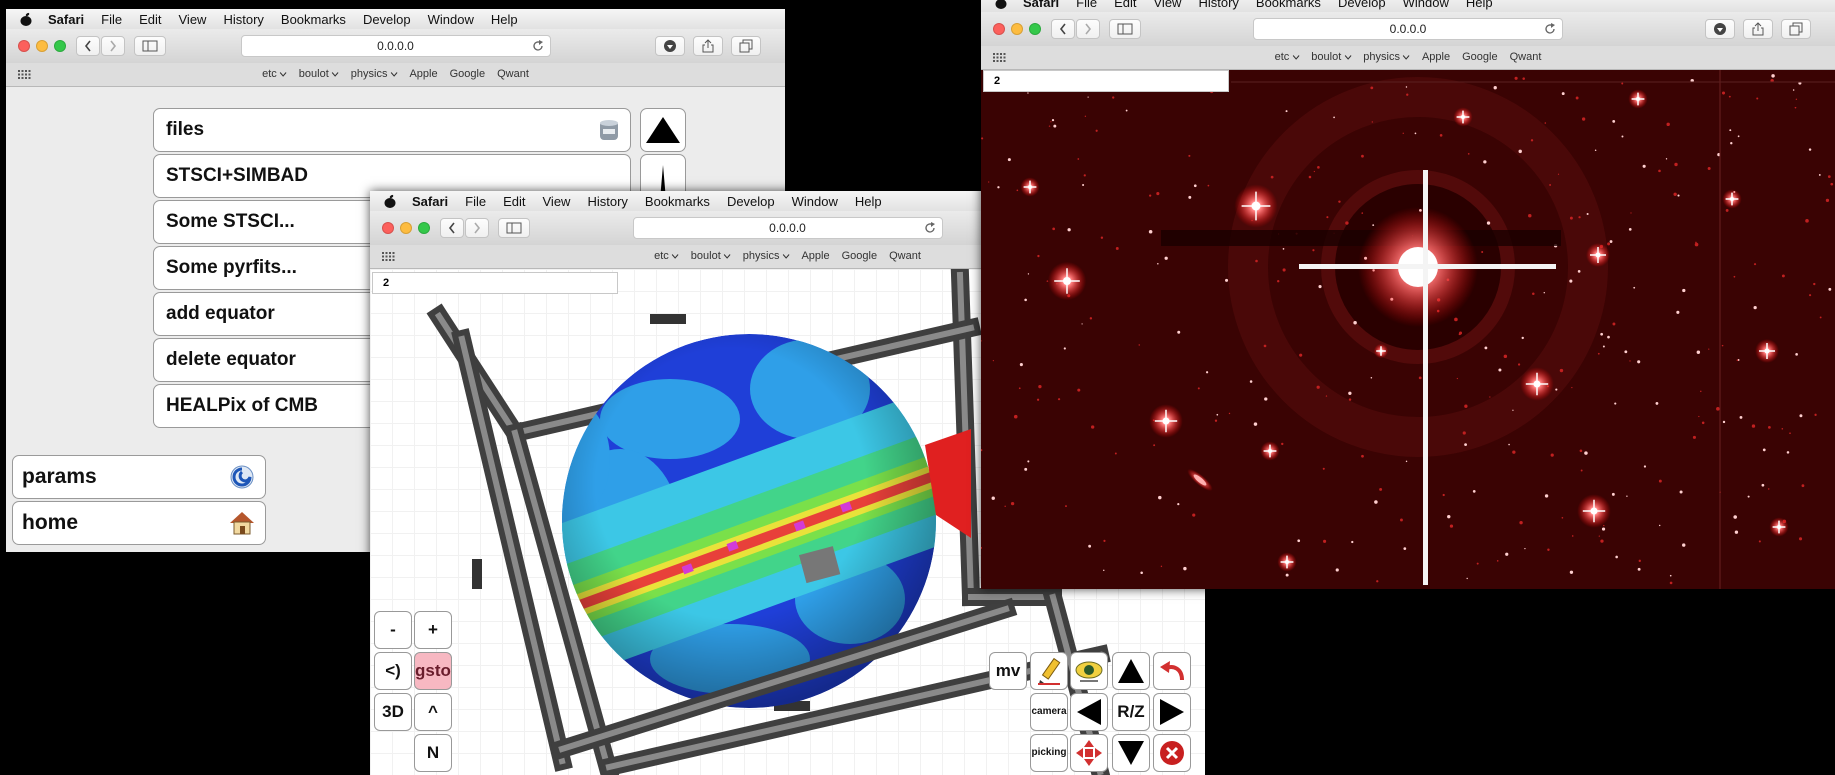  Describe the element at coordinates (1089, 671) in the screenshot. I see `eye-button` at that location.